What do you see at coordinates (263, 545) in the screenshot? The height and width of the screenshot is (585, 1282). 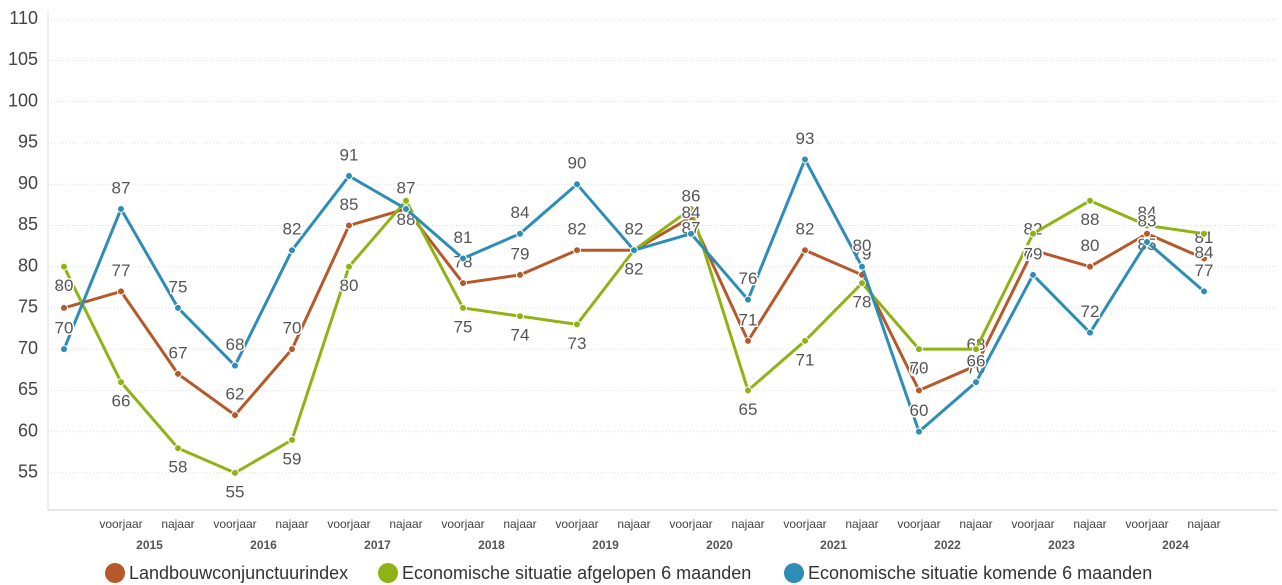 I see `year-label: 2016` at bounding box center [263, 545].